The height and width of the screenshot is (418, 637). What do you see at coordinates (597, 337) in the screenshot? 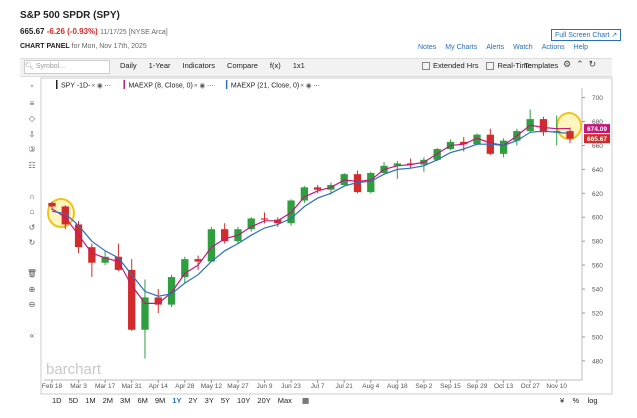
I see `y-tick-label: 500` at bounding box center [597, 337].